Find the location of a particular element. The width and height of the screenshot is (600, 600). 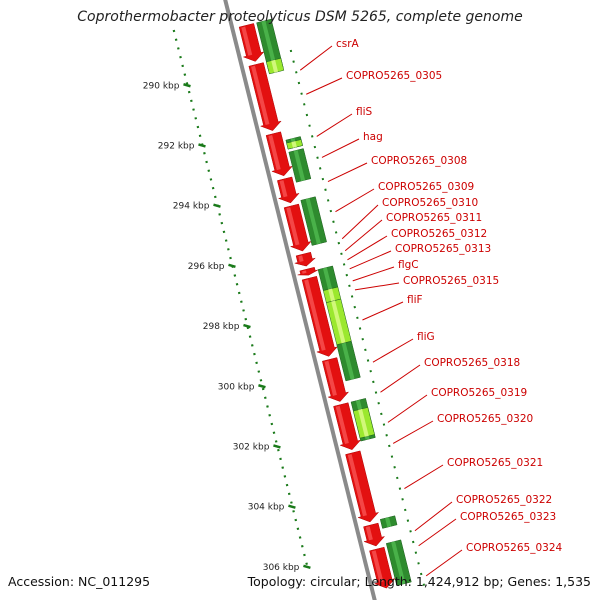

gene-label: COPRO5265_0324 is located at coordinates (514, 548).